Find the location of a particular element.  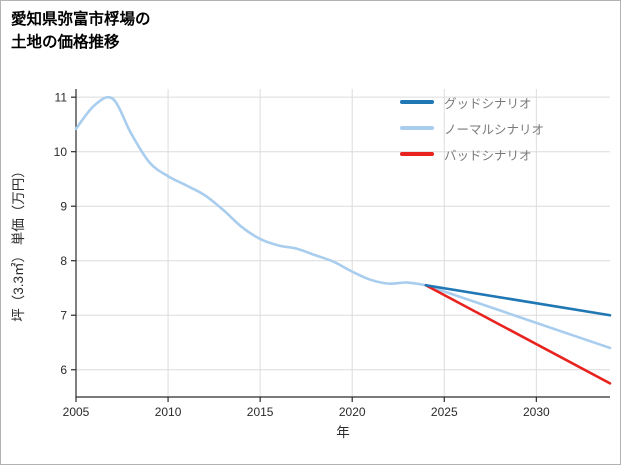

y-tick-label: 6 is located at coordinates (63, 370).